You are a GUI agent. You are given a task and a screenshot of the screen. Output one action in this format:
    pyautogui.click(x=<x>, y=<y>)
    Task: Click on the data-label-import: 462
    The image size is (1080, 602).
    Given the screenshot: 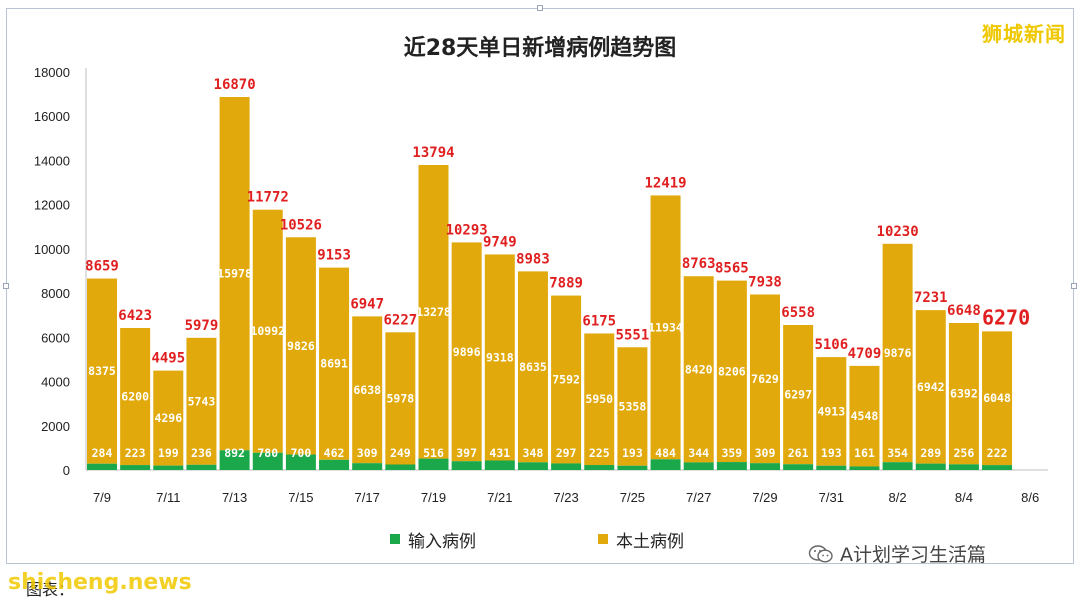 What is the action you would take?
    pyautogui.click(x=334, y=453)
    